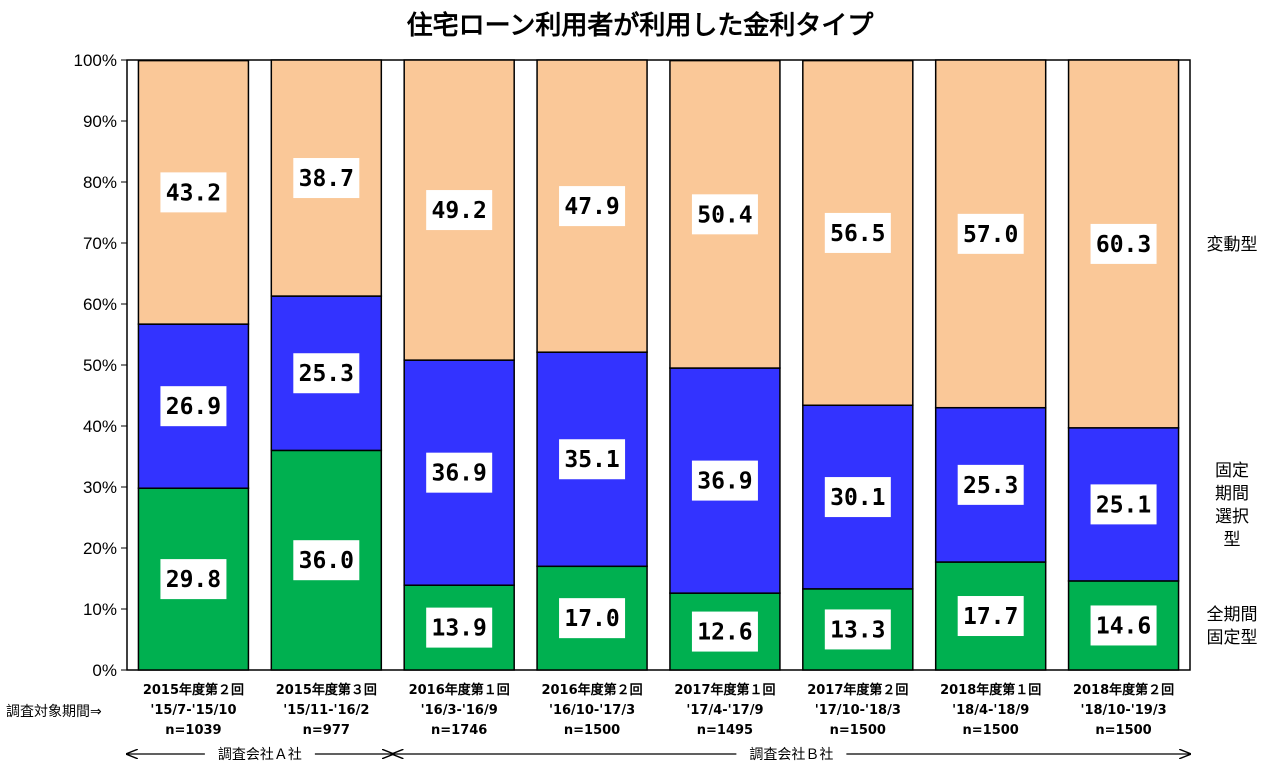 This screenshot has width=1280, height=780. I want to click on y-axis: 0% 10% 20% 30% 40% 50% 60% 70% 80% 90% 100%, so click(100, 365).